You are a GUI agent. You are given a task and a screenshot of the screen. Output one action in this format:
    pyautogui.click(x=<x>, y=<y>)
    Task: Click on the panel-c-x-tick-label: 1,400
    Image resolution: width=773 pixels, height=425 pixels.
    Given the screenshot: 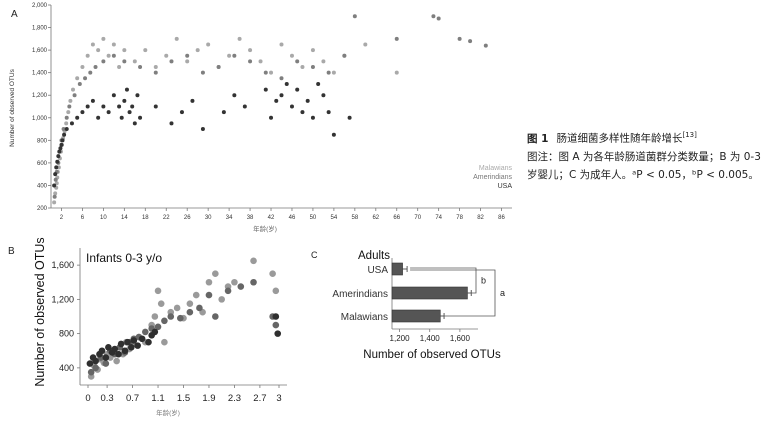 What is the action you would take?
    pyautogui.click(x=430, y=338)
    